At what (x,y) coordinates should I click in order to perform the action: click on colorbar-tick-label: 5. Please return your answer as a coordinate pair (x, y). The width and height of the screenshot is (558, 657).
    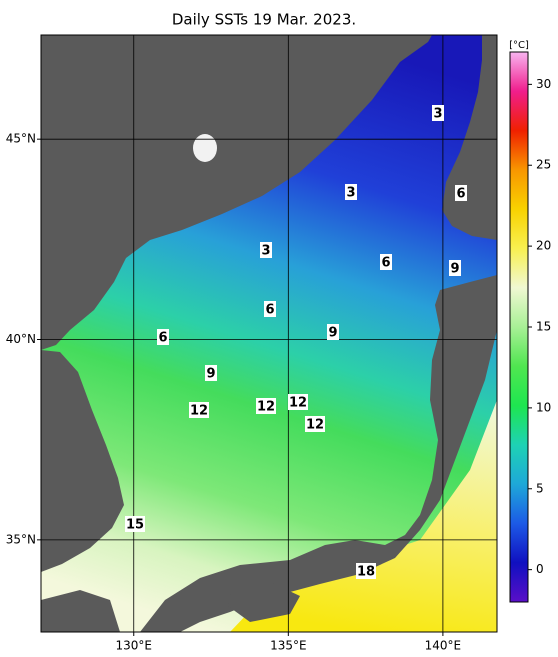
    Looking at the image, I should click on (540, 488).